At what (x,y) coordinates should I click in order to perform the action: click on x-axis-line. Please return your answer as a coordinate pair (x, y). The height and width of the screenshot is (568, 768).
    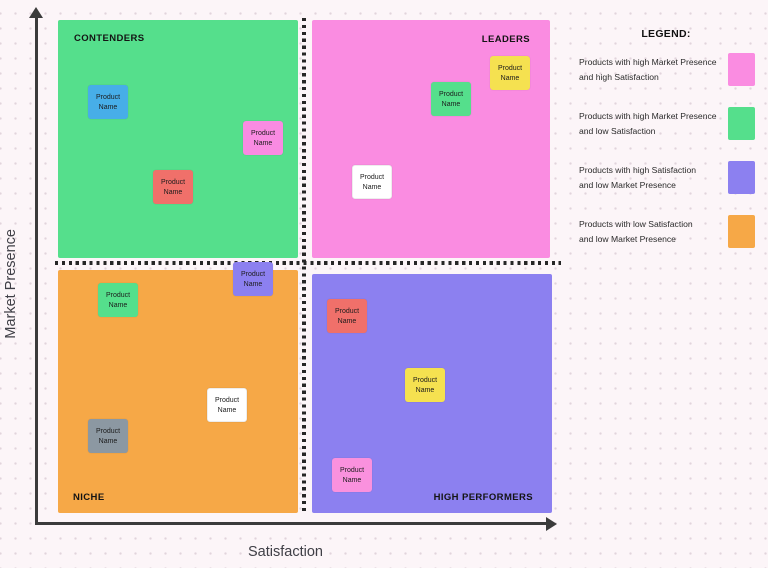
    Looking at the image, I should click on (291, 523).